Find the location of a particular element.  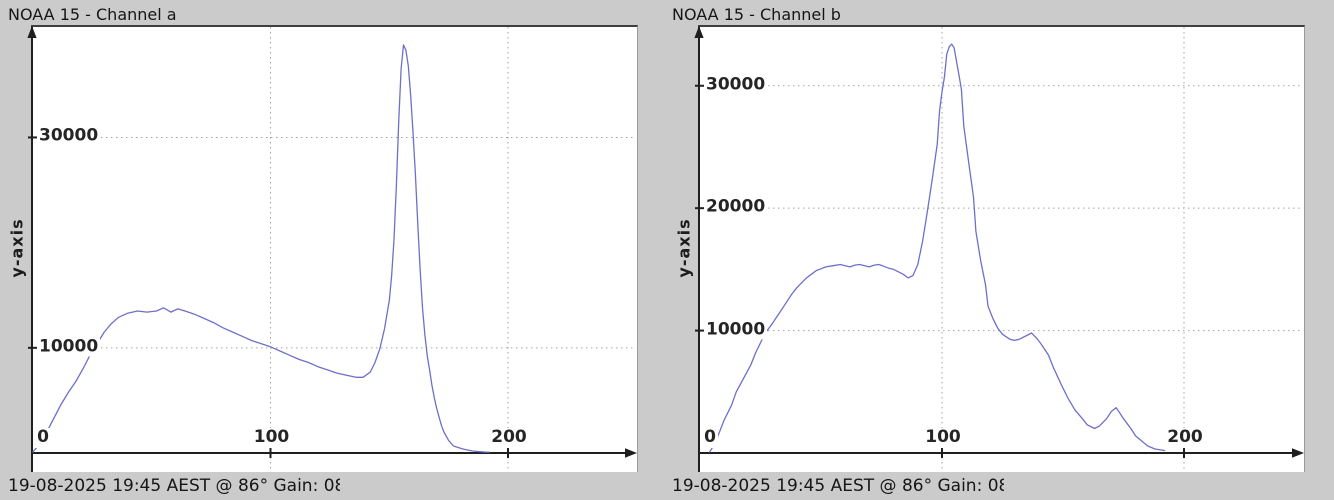

panel-title: NOAA 15 - Channel b is located at coordinates (756, 14).